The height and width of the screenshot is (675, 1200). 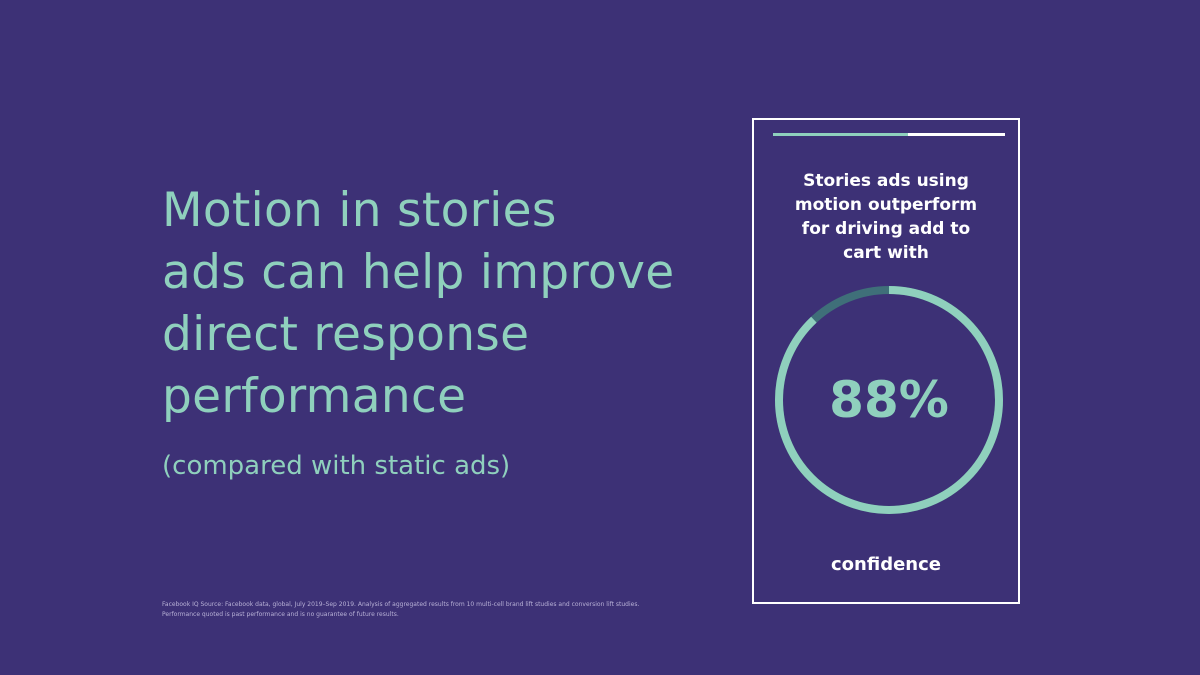 What do you see at coordinates (886, 229) in the screenshot?
I see `card-description-line: for driving add to` at bounding box center [886, 229].